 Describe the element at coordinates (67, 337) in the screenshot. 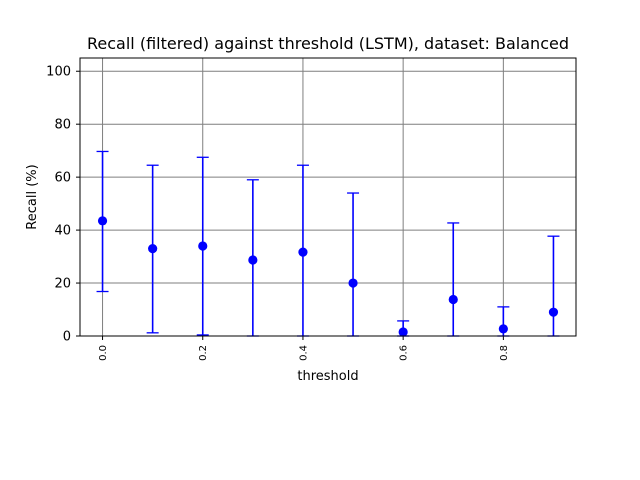

I see `y-tick-label: 0` at that location.